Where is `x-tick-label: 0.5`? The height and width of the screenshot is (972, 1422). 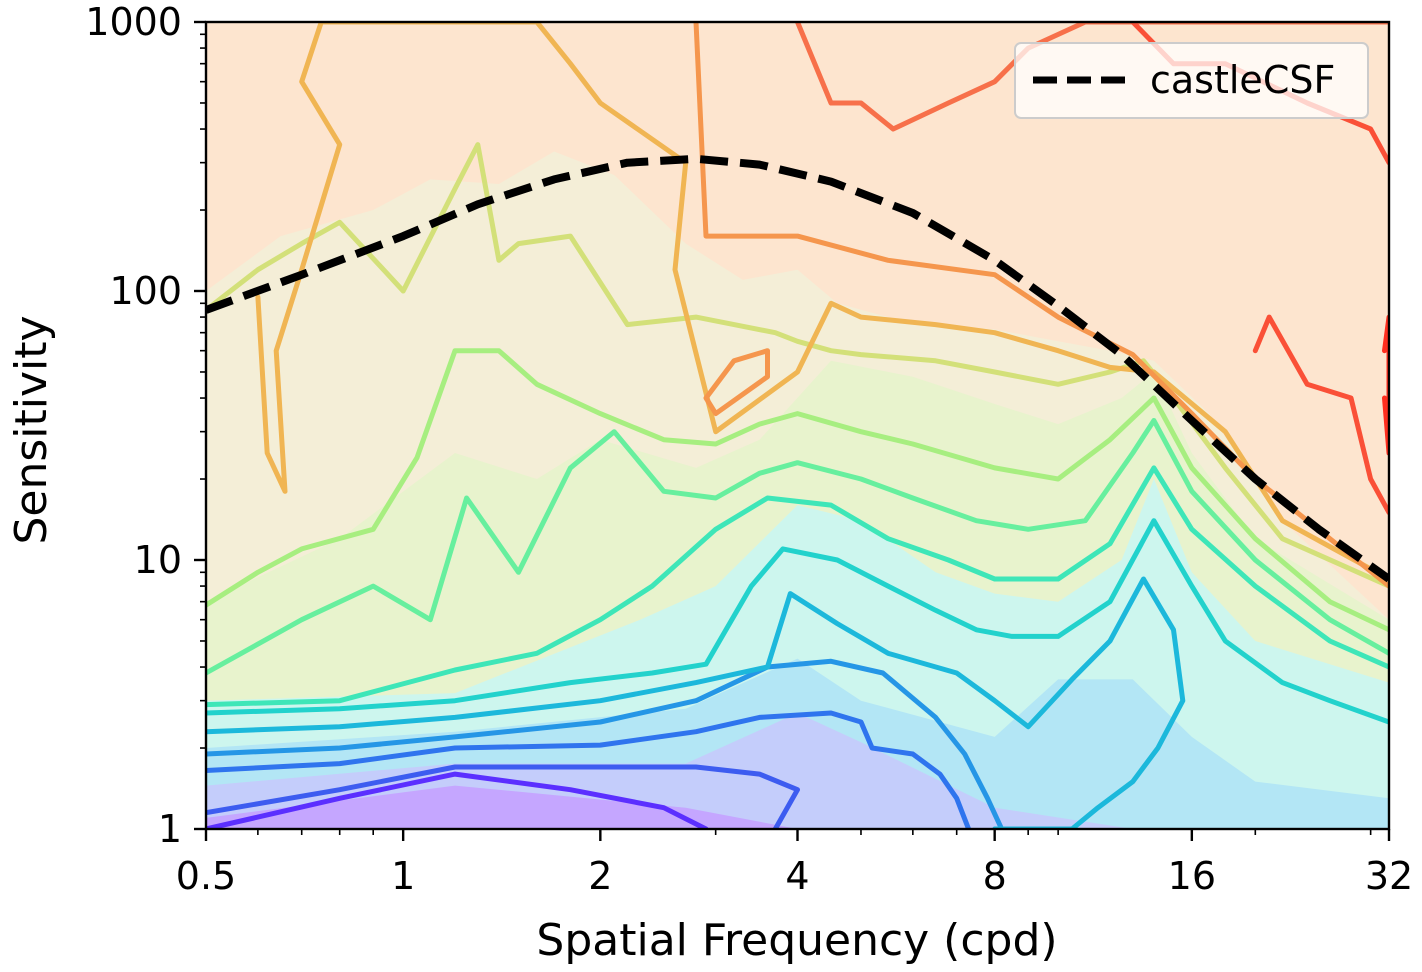
x-tick-label: 0.5 is located at coordinates (206, 876).